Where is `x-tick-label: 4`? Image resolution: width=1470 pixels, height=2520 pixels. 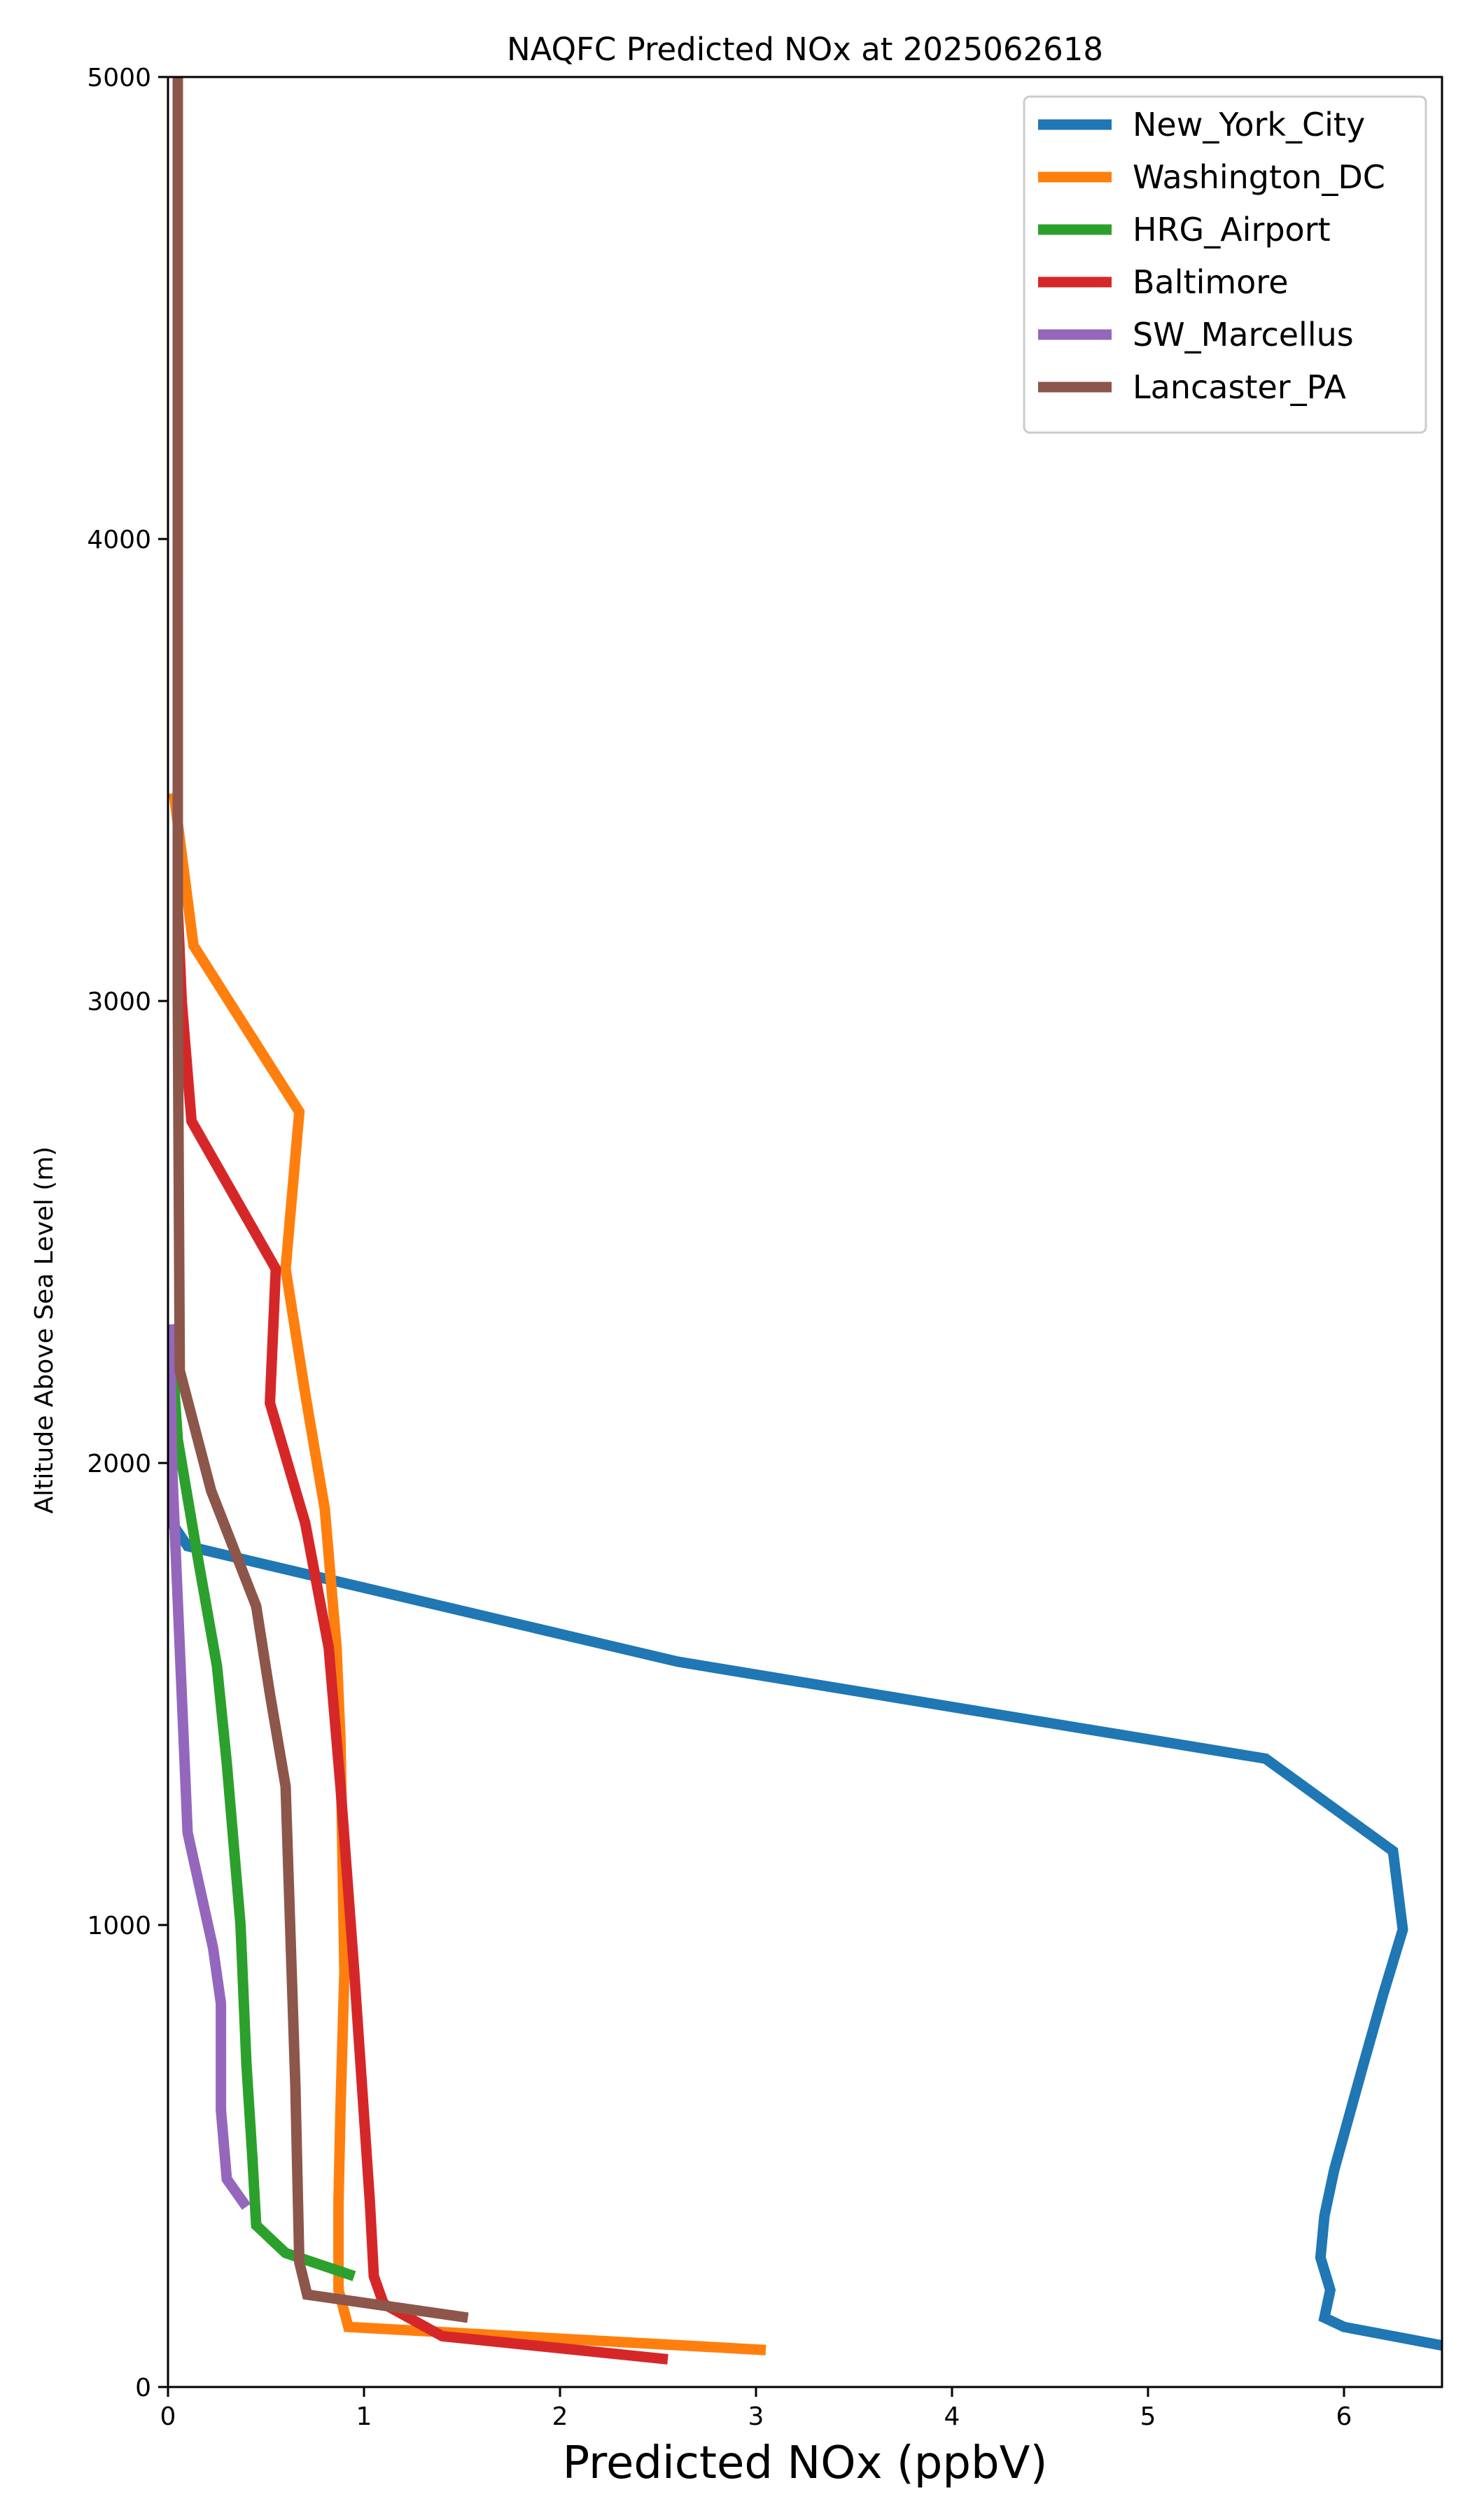 x-tick-label: 4 is located at coordinates (952, 2416).